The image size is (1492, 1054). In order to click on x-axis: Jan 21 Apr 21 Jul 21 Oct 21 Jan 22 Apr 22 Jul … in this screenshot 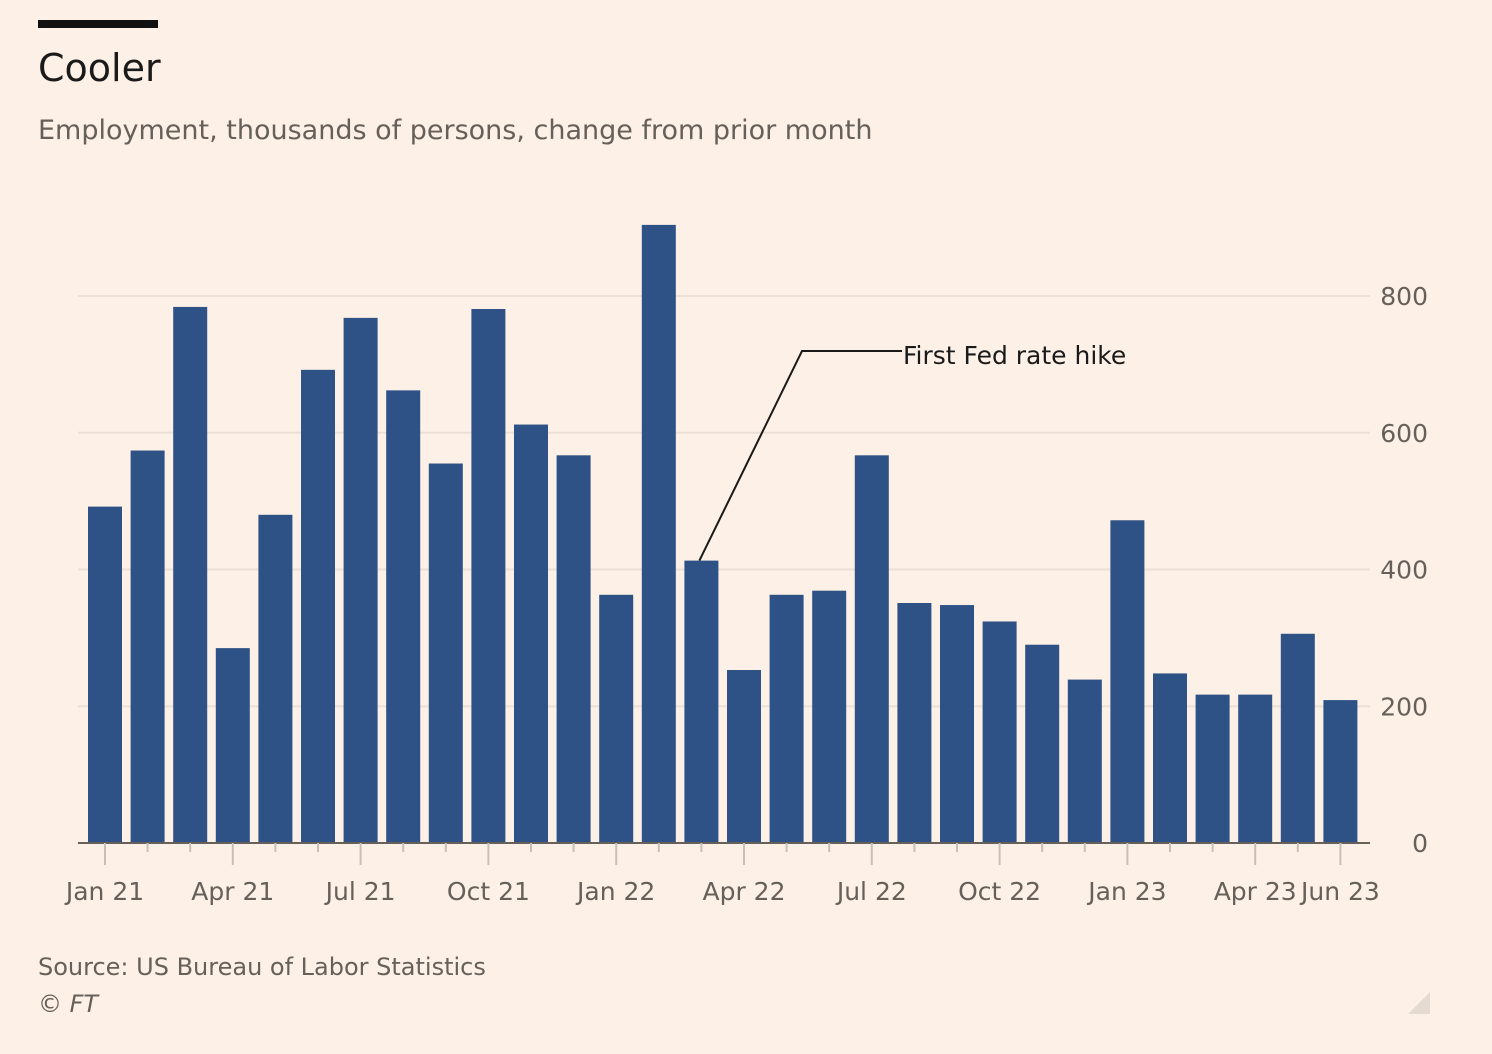, I will do `click(722, 874)`.